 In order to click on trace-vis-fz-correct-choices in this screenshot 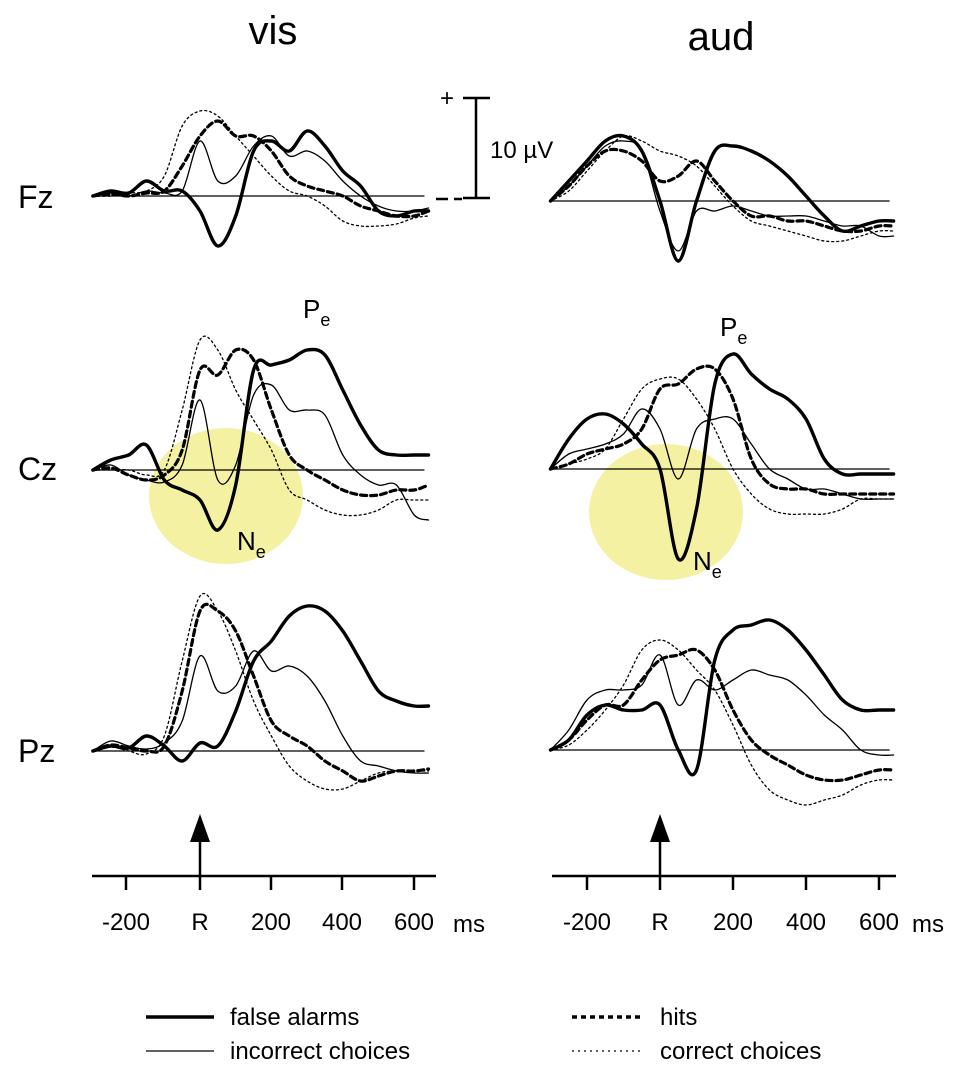, I will do `click(261, 168)`.